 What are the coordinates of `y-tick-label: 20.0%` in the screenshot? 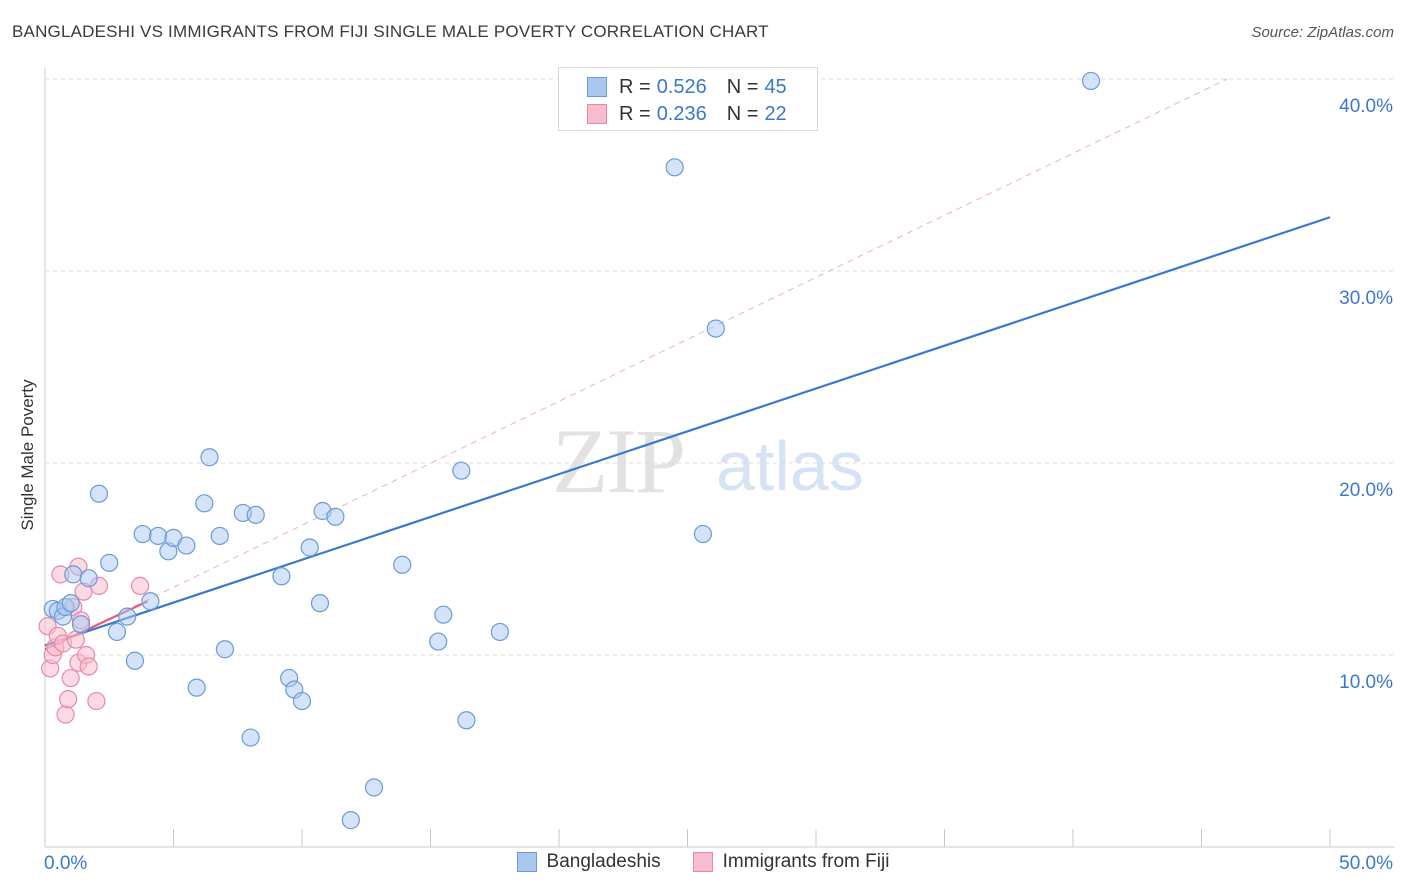 It's located at (1366, 490).